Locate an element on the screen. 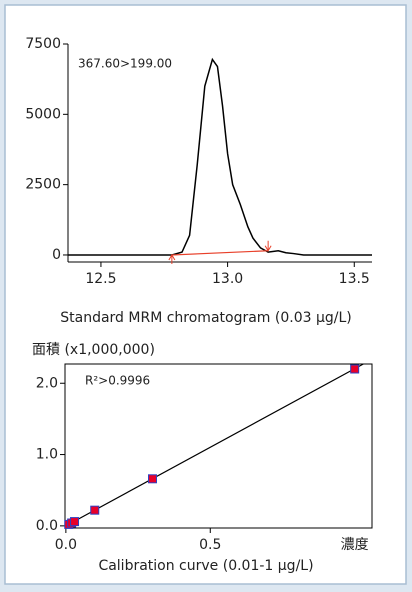 This screenshot has width=412, height=592. start-arrow is located at coordinates (172, 258).